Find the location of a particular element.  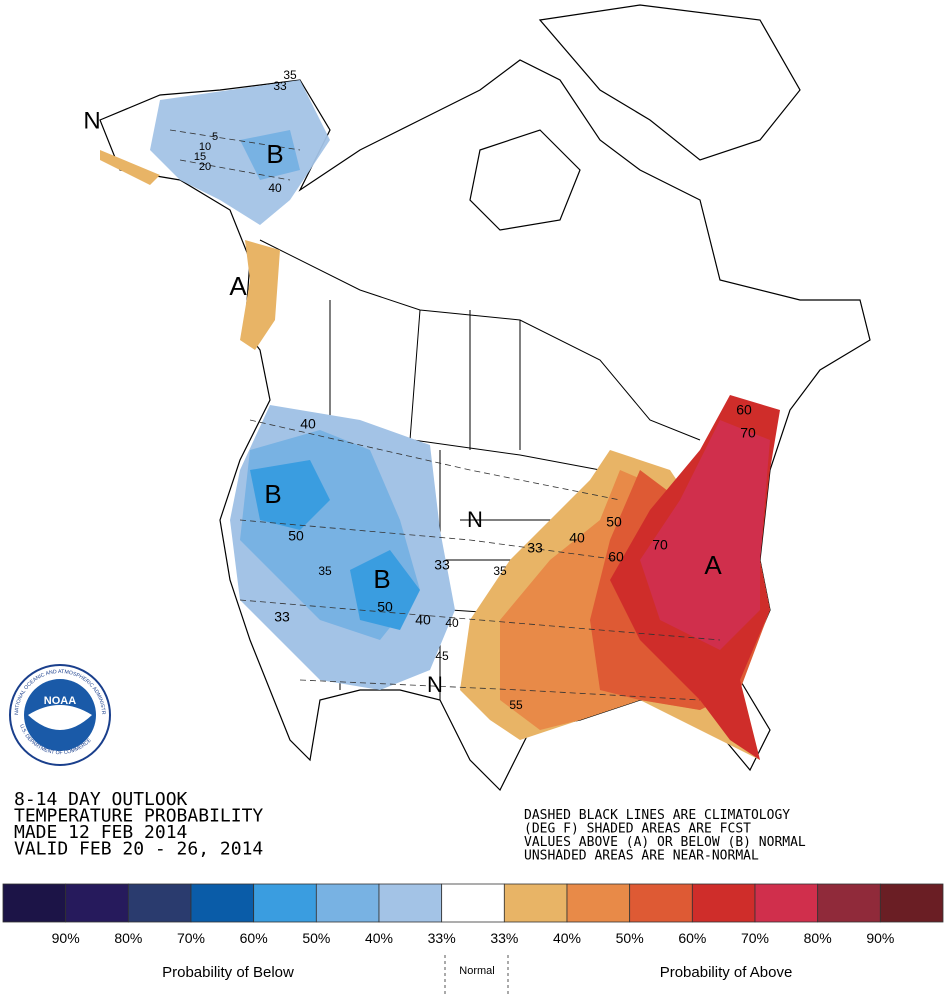

note-line: (DEG F) SHADED AREAS ARE FCST is located at coordinates (637, 829).